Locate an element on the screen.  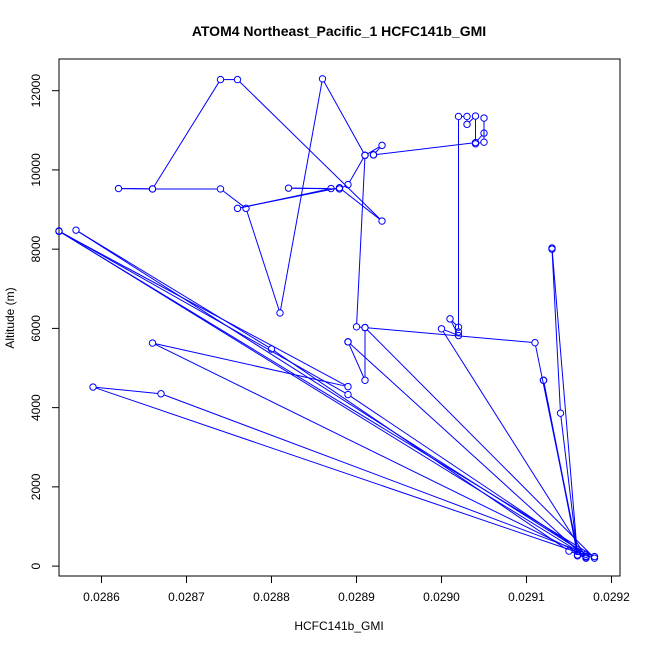
x-tick-label: 0.0288 is located at coordinates (271, 597).